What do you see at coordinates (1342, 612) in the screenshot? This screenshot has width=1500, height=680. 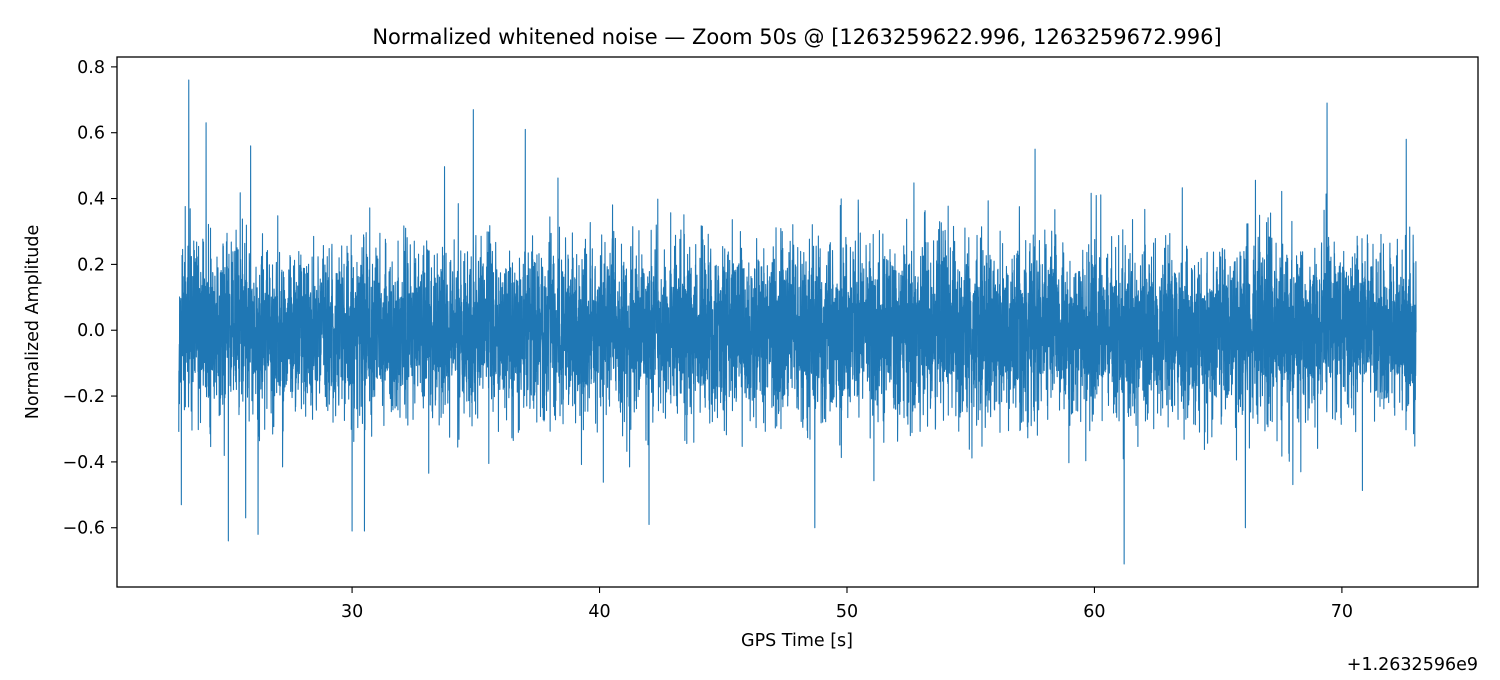 I see `x-tick-label: 70` at bounding box center [1342, 612].